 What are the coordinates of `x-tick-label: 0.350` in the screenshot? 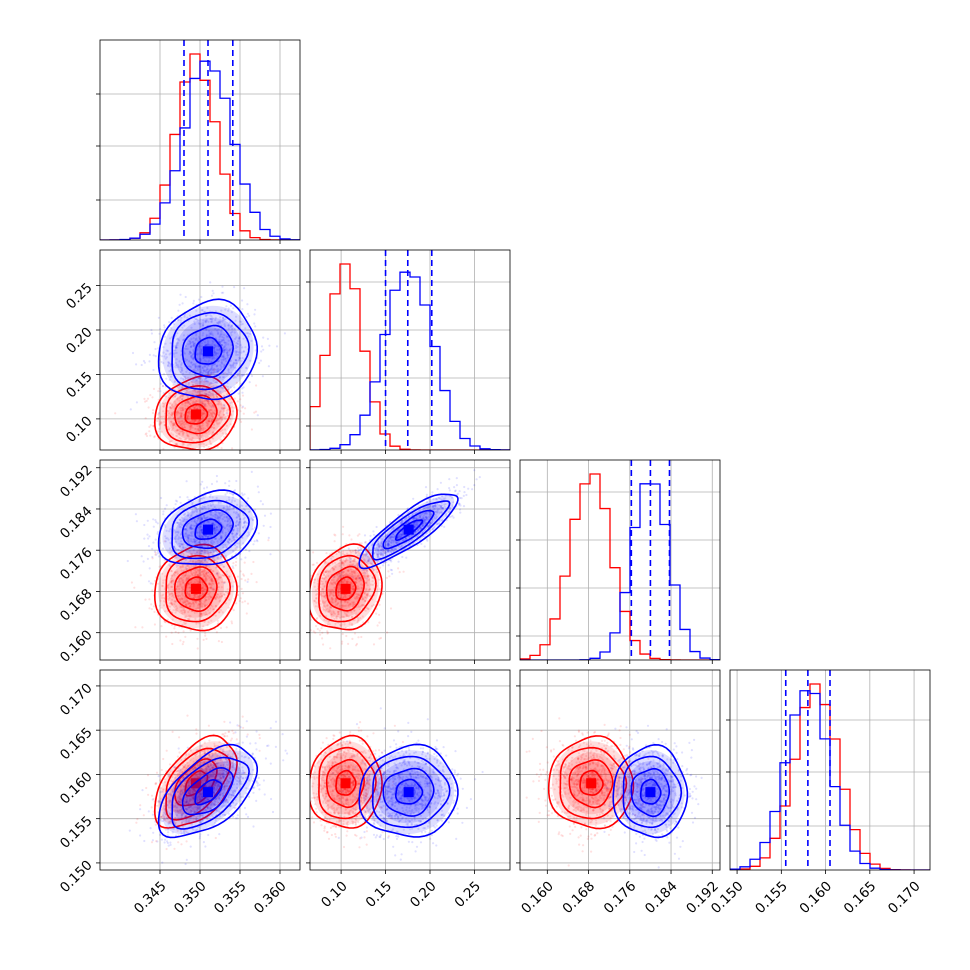 It's located at (190, 897).